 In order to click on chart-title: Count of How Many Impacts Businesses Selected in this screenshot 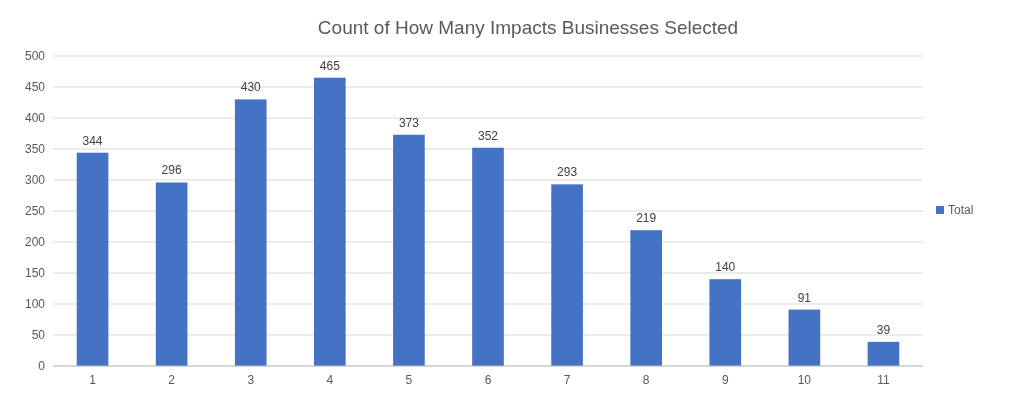, I will do `click(528, 27)`.